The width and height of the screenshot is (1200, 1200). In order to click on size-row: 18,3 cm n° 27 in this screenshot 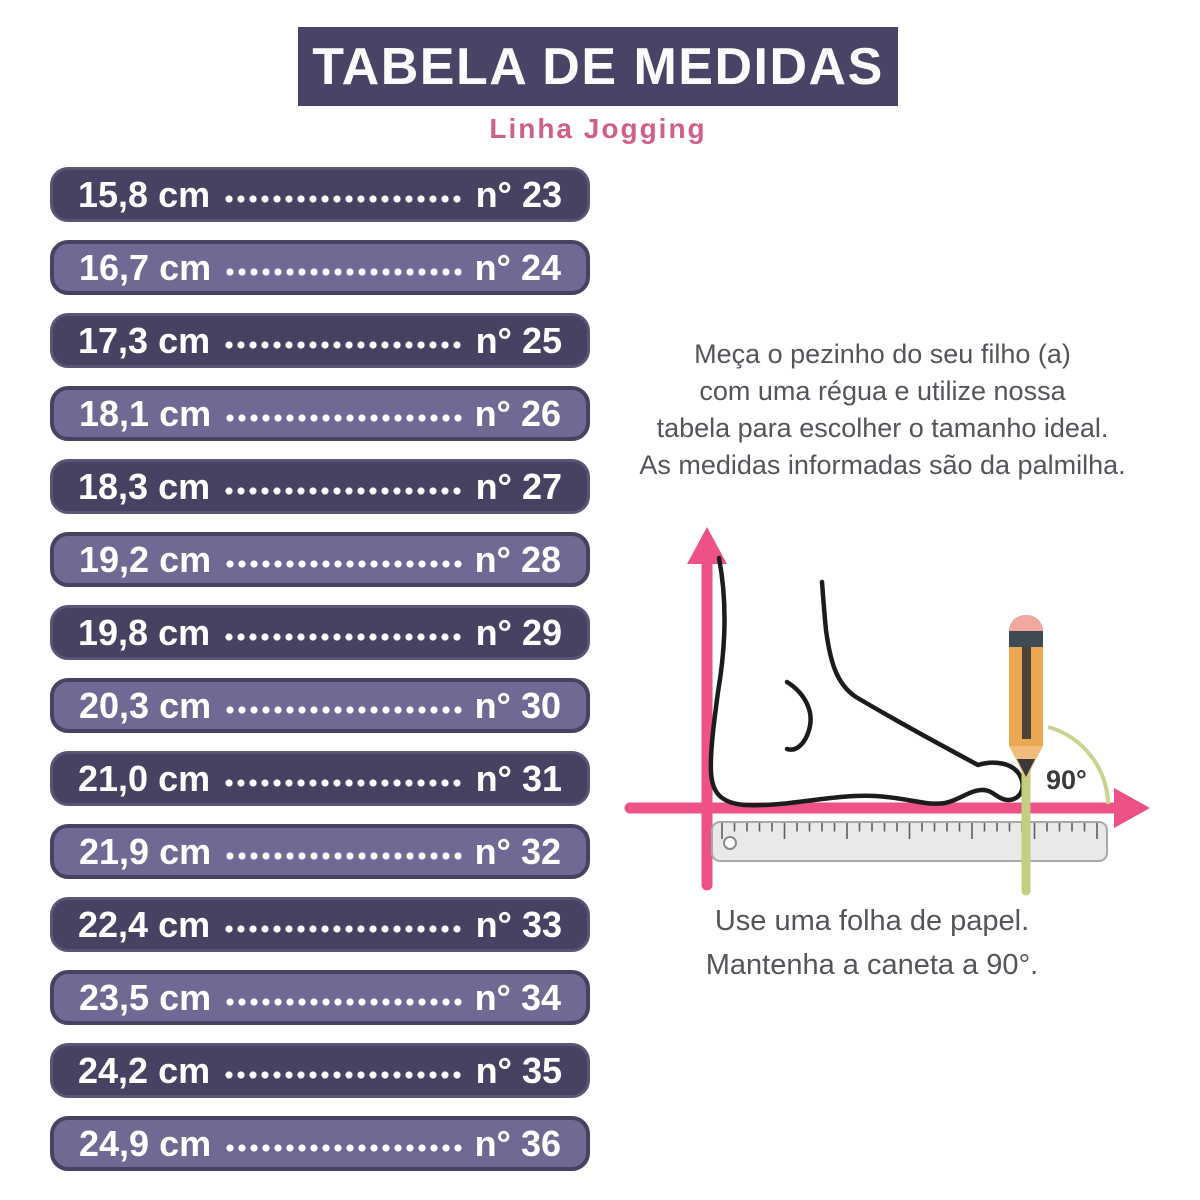, I will do `click(320, 486)`.